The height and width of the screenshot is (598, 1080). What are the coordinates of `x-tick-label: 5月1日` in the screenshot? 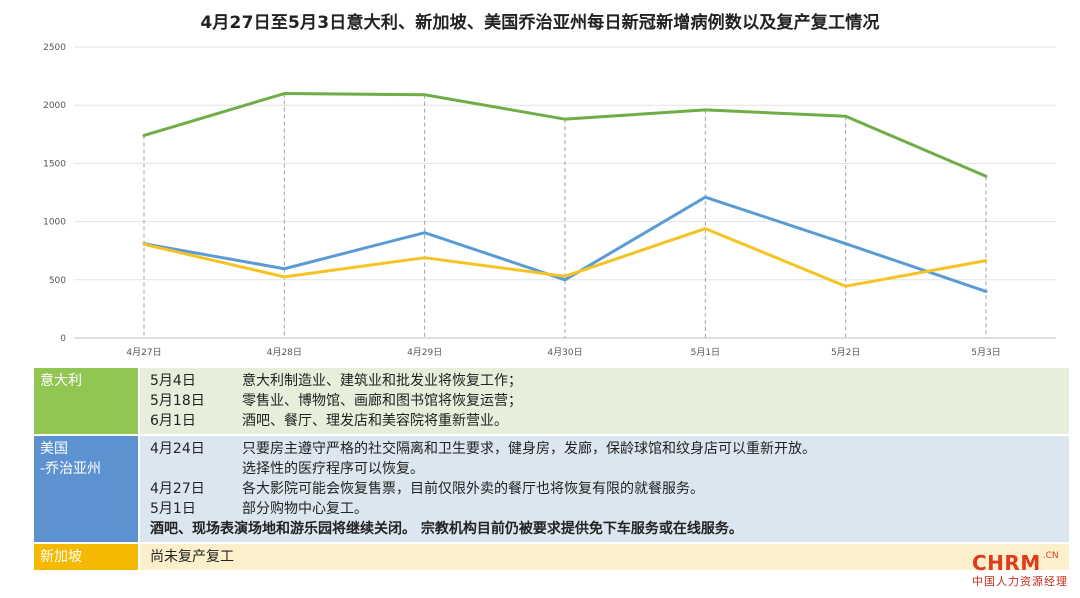 It's located at (705, 352).